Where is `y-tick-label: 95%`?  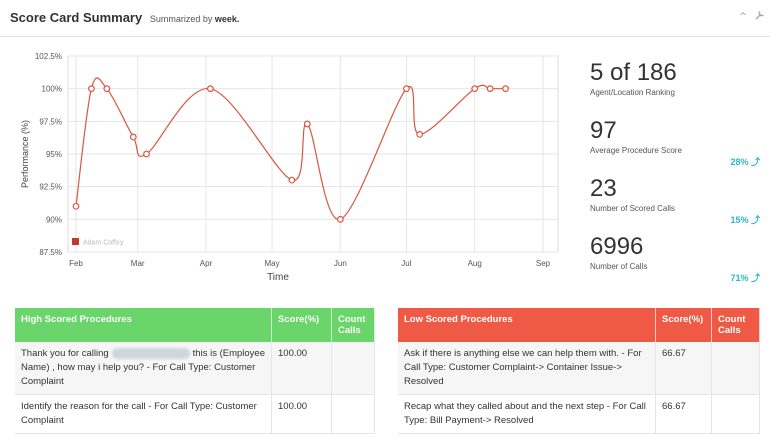 y-tick-label: 95% is located at coordinates (54, 154).